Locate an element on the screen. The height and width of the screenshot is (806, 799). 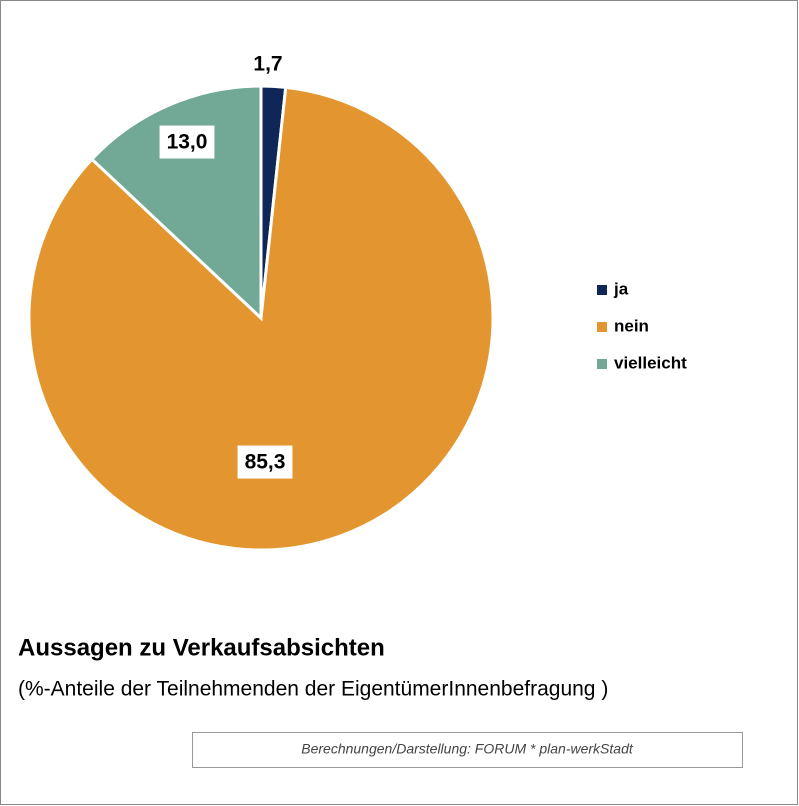
data-label: 13,0 is located at coordinates (187, 142).